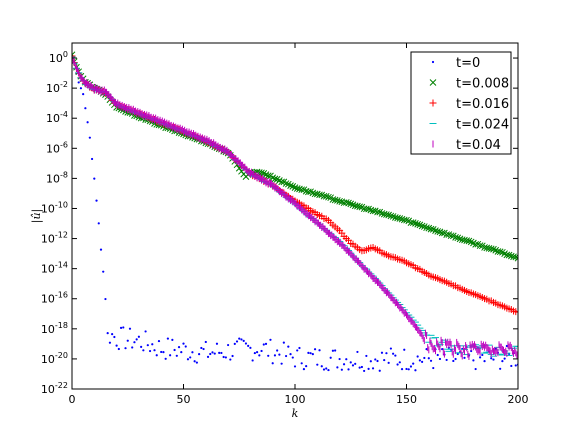  I want to click on x-axis-label: k, so click(295, 413).